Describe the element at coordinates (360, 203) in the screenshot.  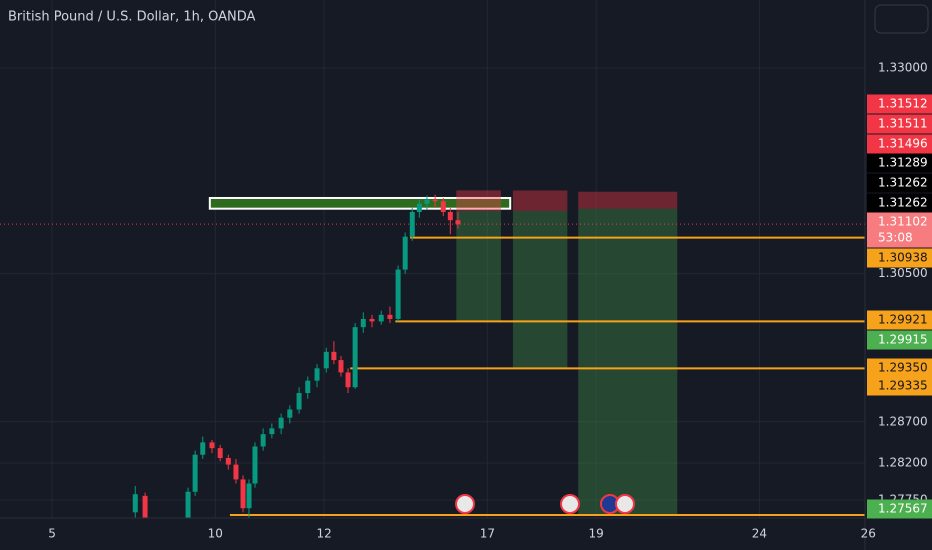
I see `zone` at that location.